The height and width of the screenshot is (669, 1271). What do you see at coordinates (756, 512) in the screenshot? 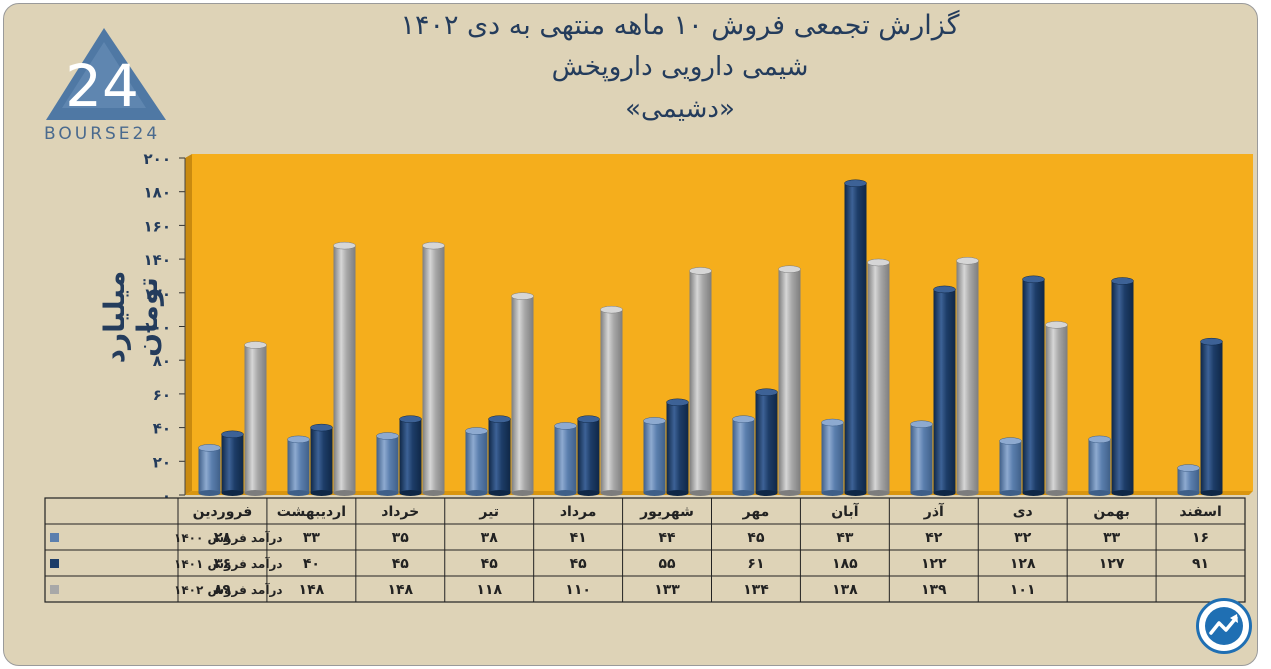
I see `category-label: مهر` at bounding box center [756, 512].